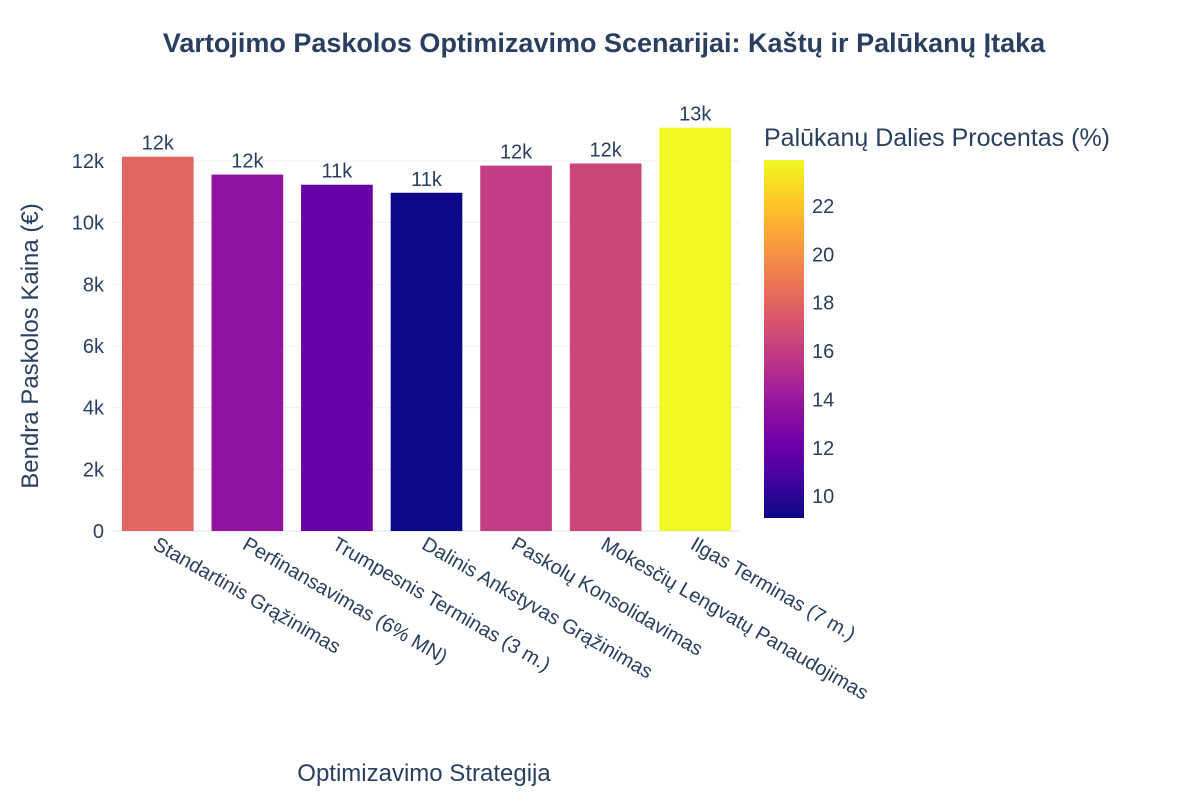 The width and height of the screenshot is (1200, 805). I want to click on y-tick-label: 10k, so click(88, 224).